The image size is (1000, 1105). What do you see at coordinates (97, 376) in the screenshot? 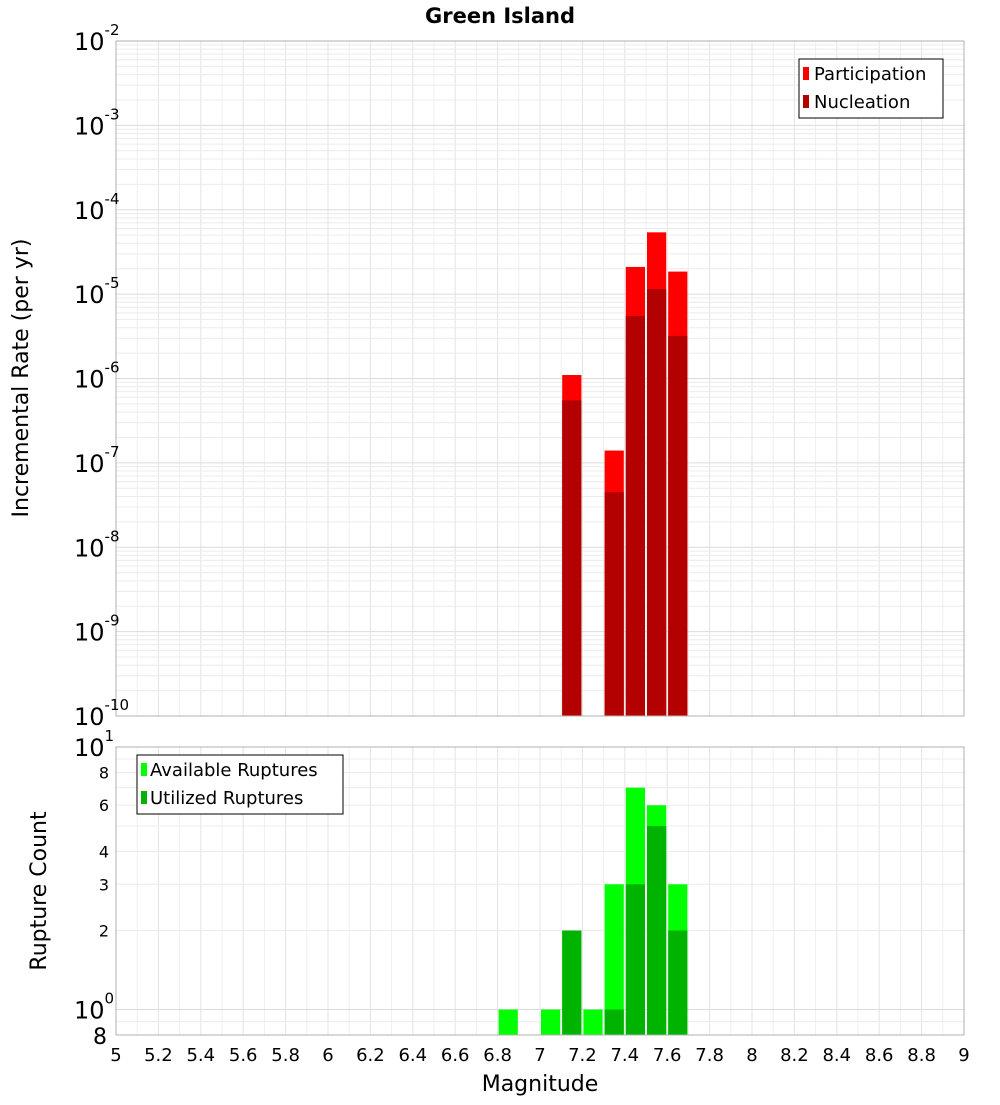
I see `y-tick-label: 10⁻⁶` at bounding box center [97, 376].